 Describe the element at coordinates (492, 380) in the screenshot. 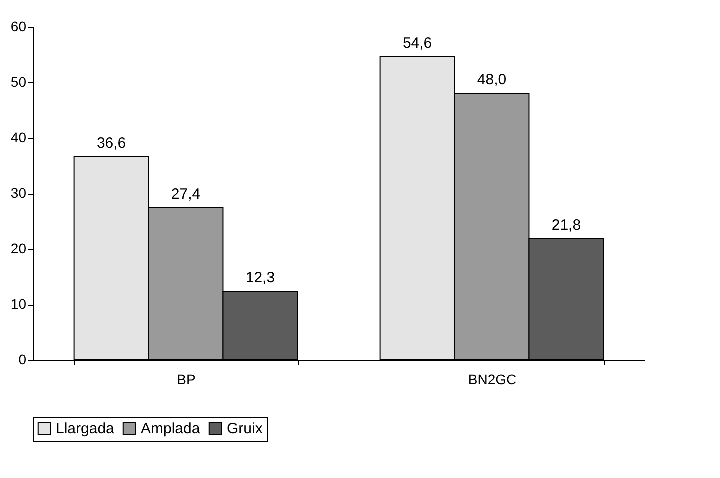

I see `x-tick-label: BN2GC` at that location.